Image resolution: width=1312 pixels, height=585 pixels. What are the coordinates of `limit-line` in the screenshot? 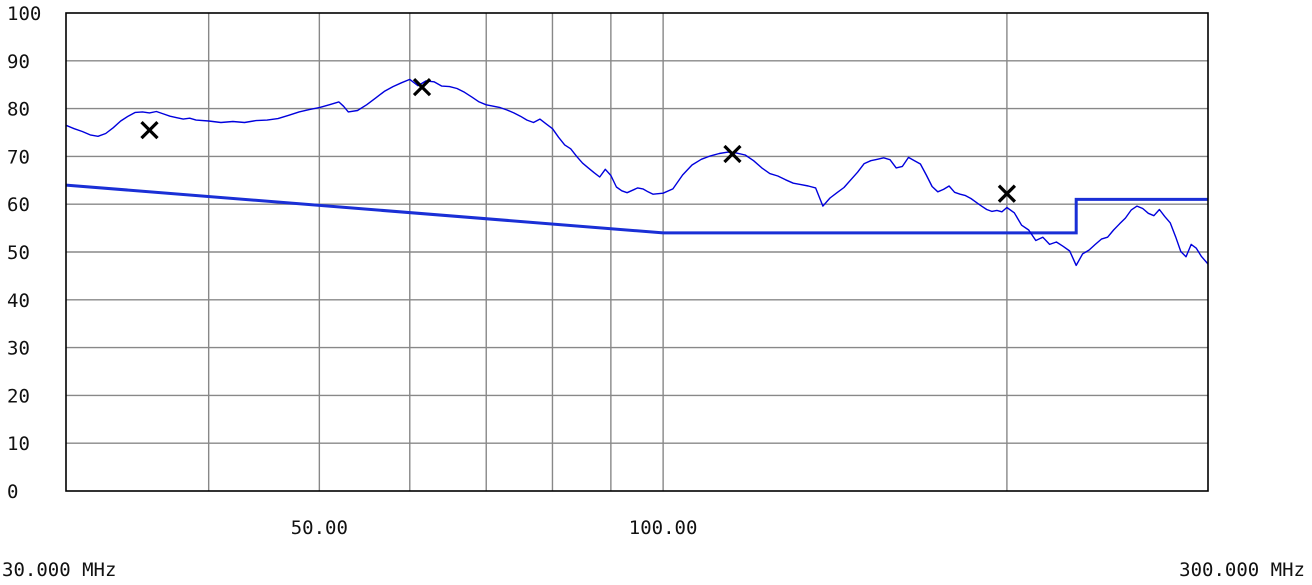 It's located at (636, 209).